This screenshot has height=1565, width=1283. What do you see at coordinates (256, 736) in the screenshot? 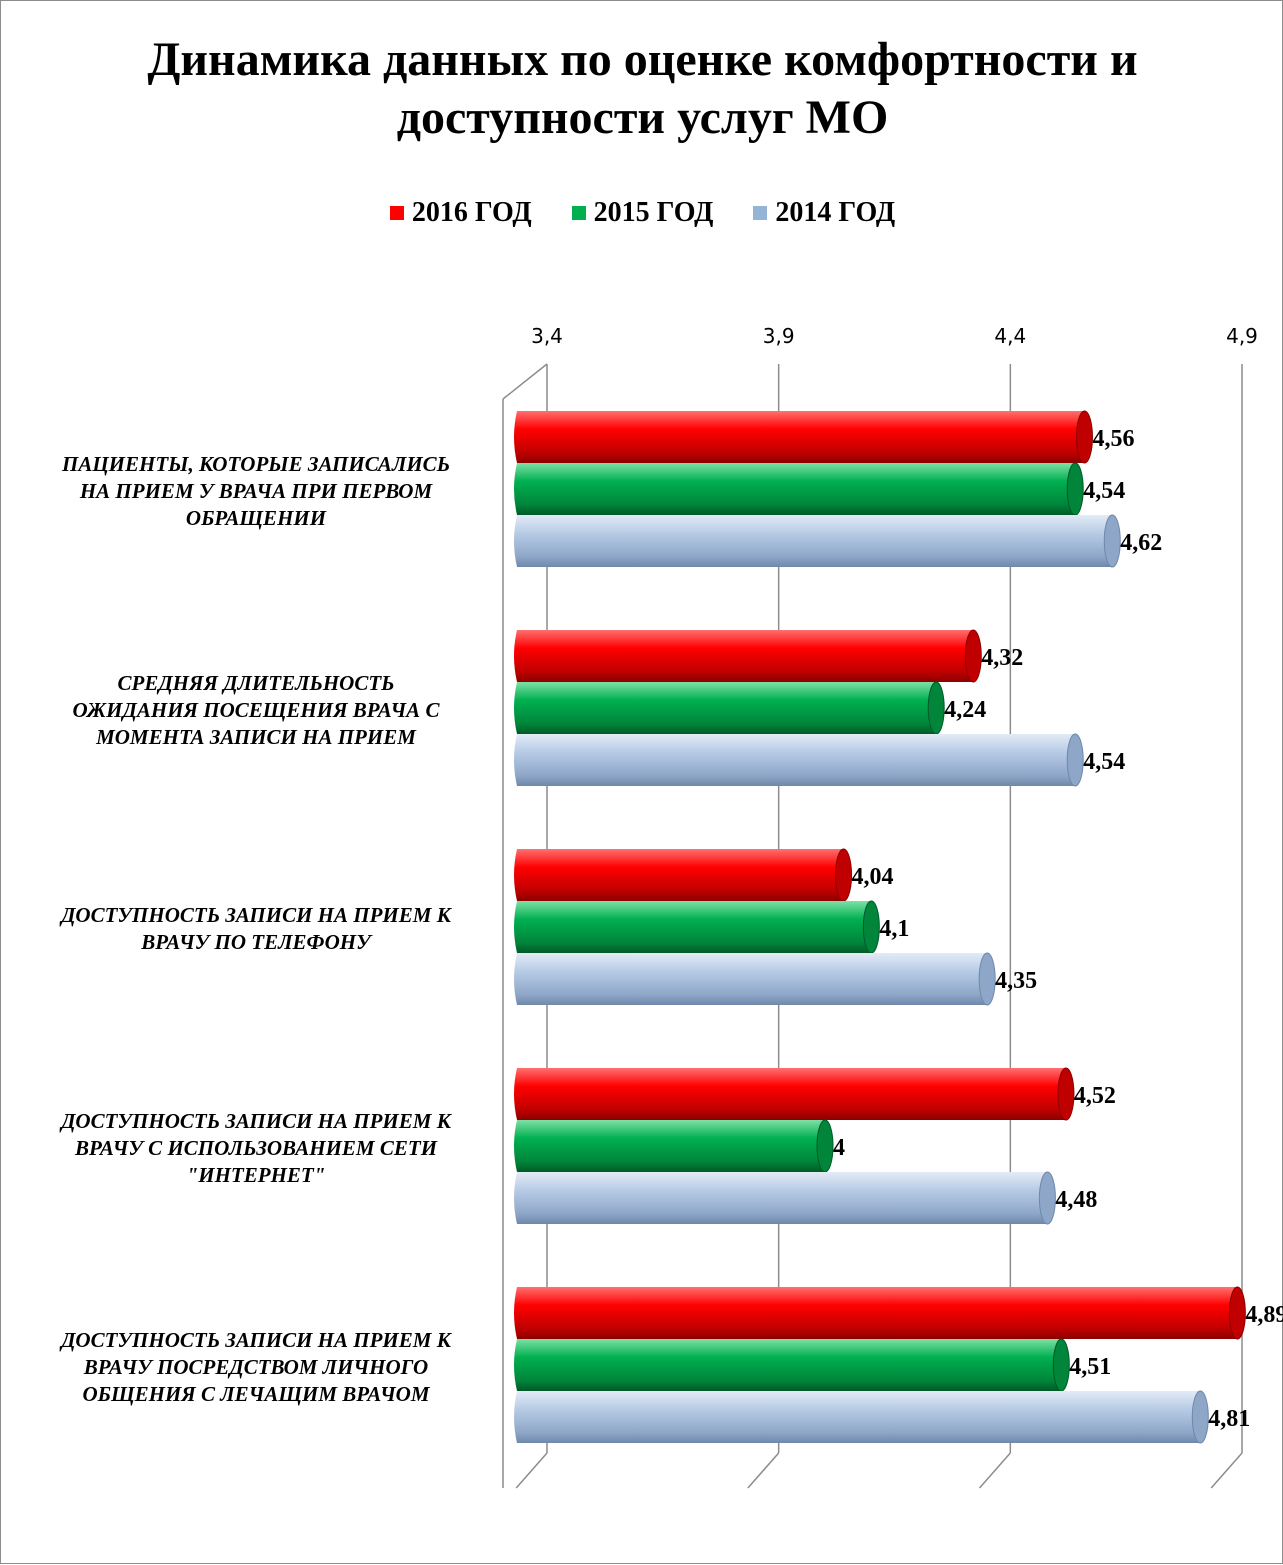
I see `category-label-line: МОМЕНТА ЗАПИСИ НА ПРИЕМ` at bounding box center [256, 736].